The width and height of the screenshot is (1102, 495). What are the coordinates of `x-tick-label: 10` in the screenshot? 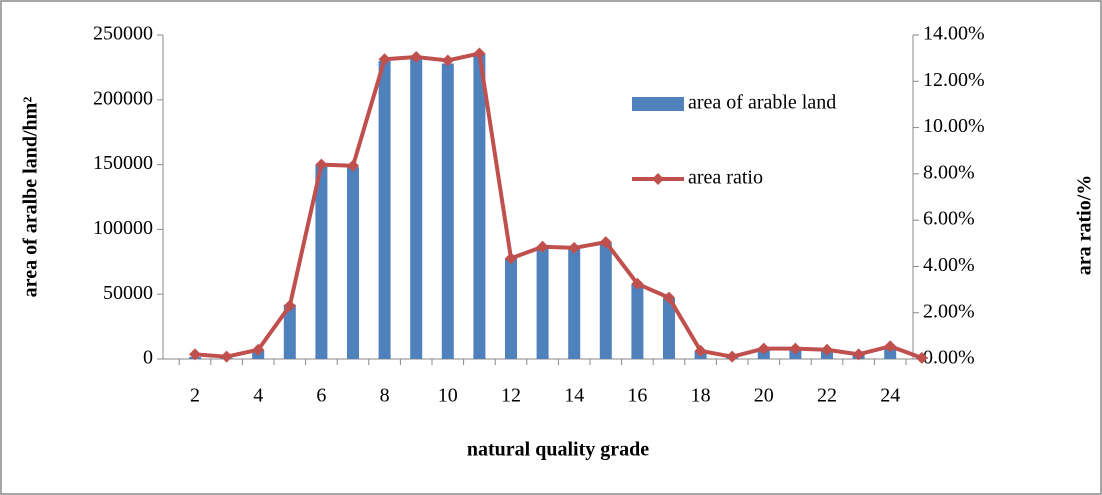 It's located at (448, 396).